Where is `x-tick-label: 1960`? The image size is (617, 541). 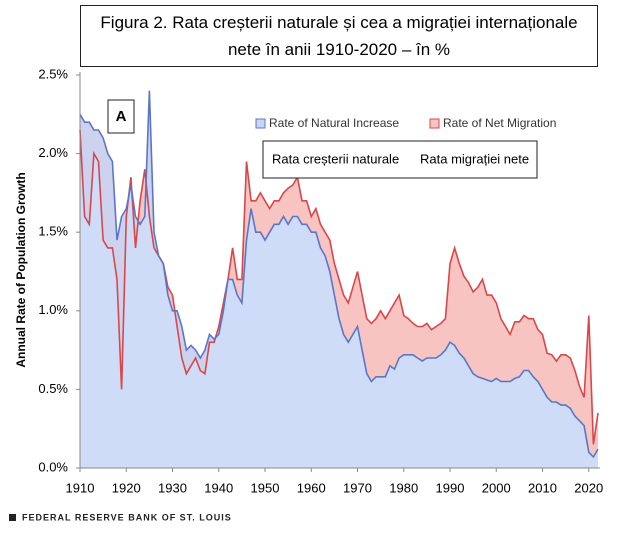
x-tick-label: 1960 is located at coordinates (311, 487).